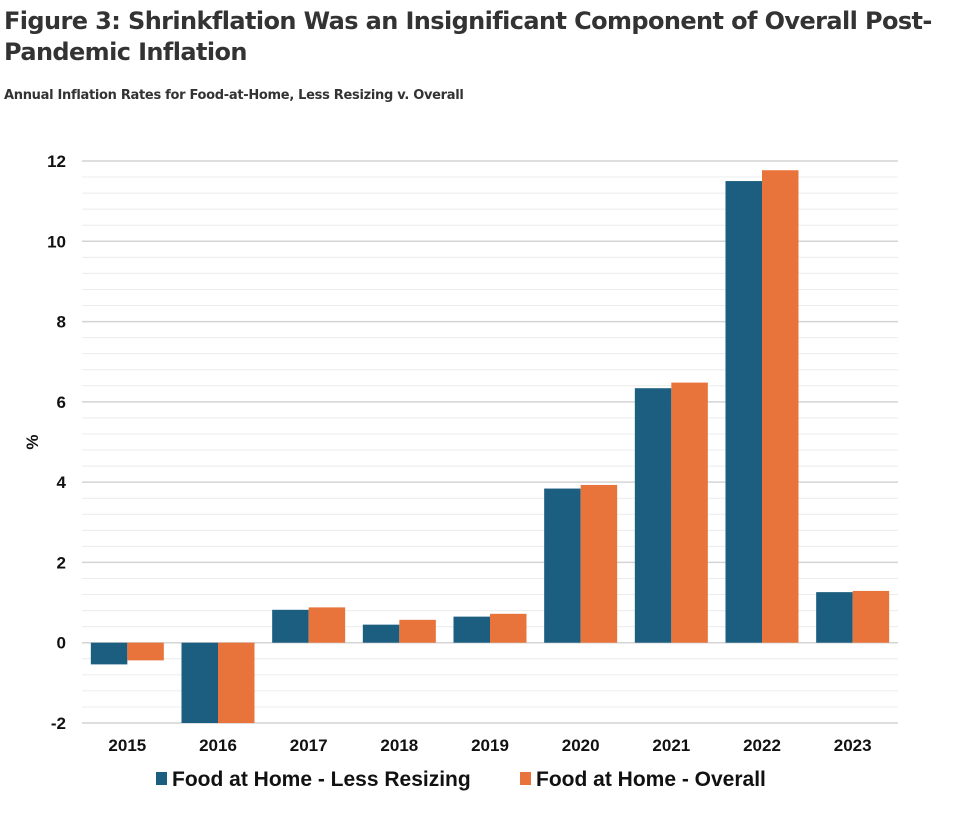 The image size is (968, 816). Describe the element at coordinates (145, 651) in the screenshot. I see `bar-overall-2015` at that location.